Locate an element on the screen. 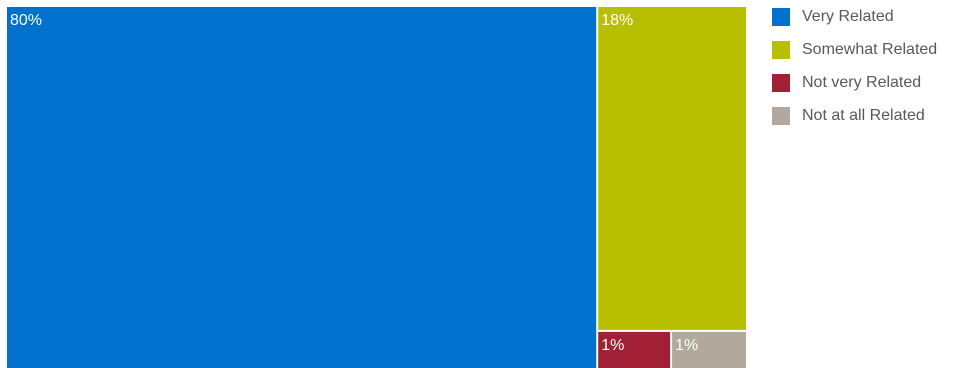  legend-item-somewhat-related: Somewhat Related is located at coordinates (854, 50).